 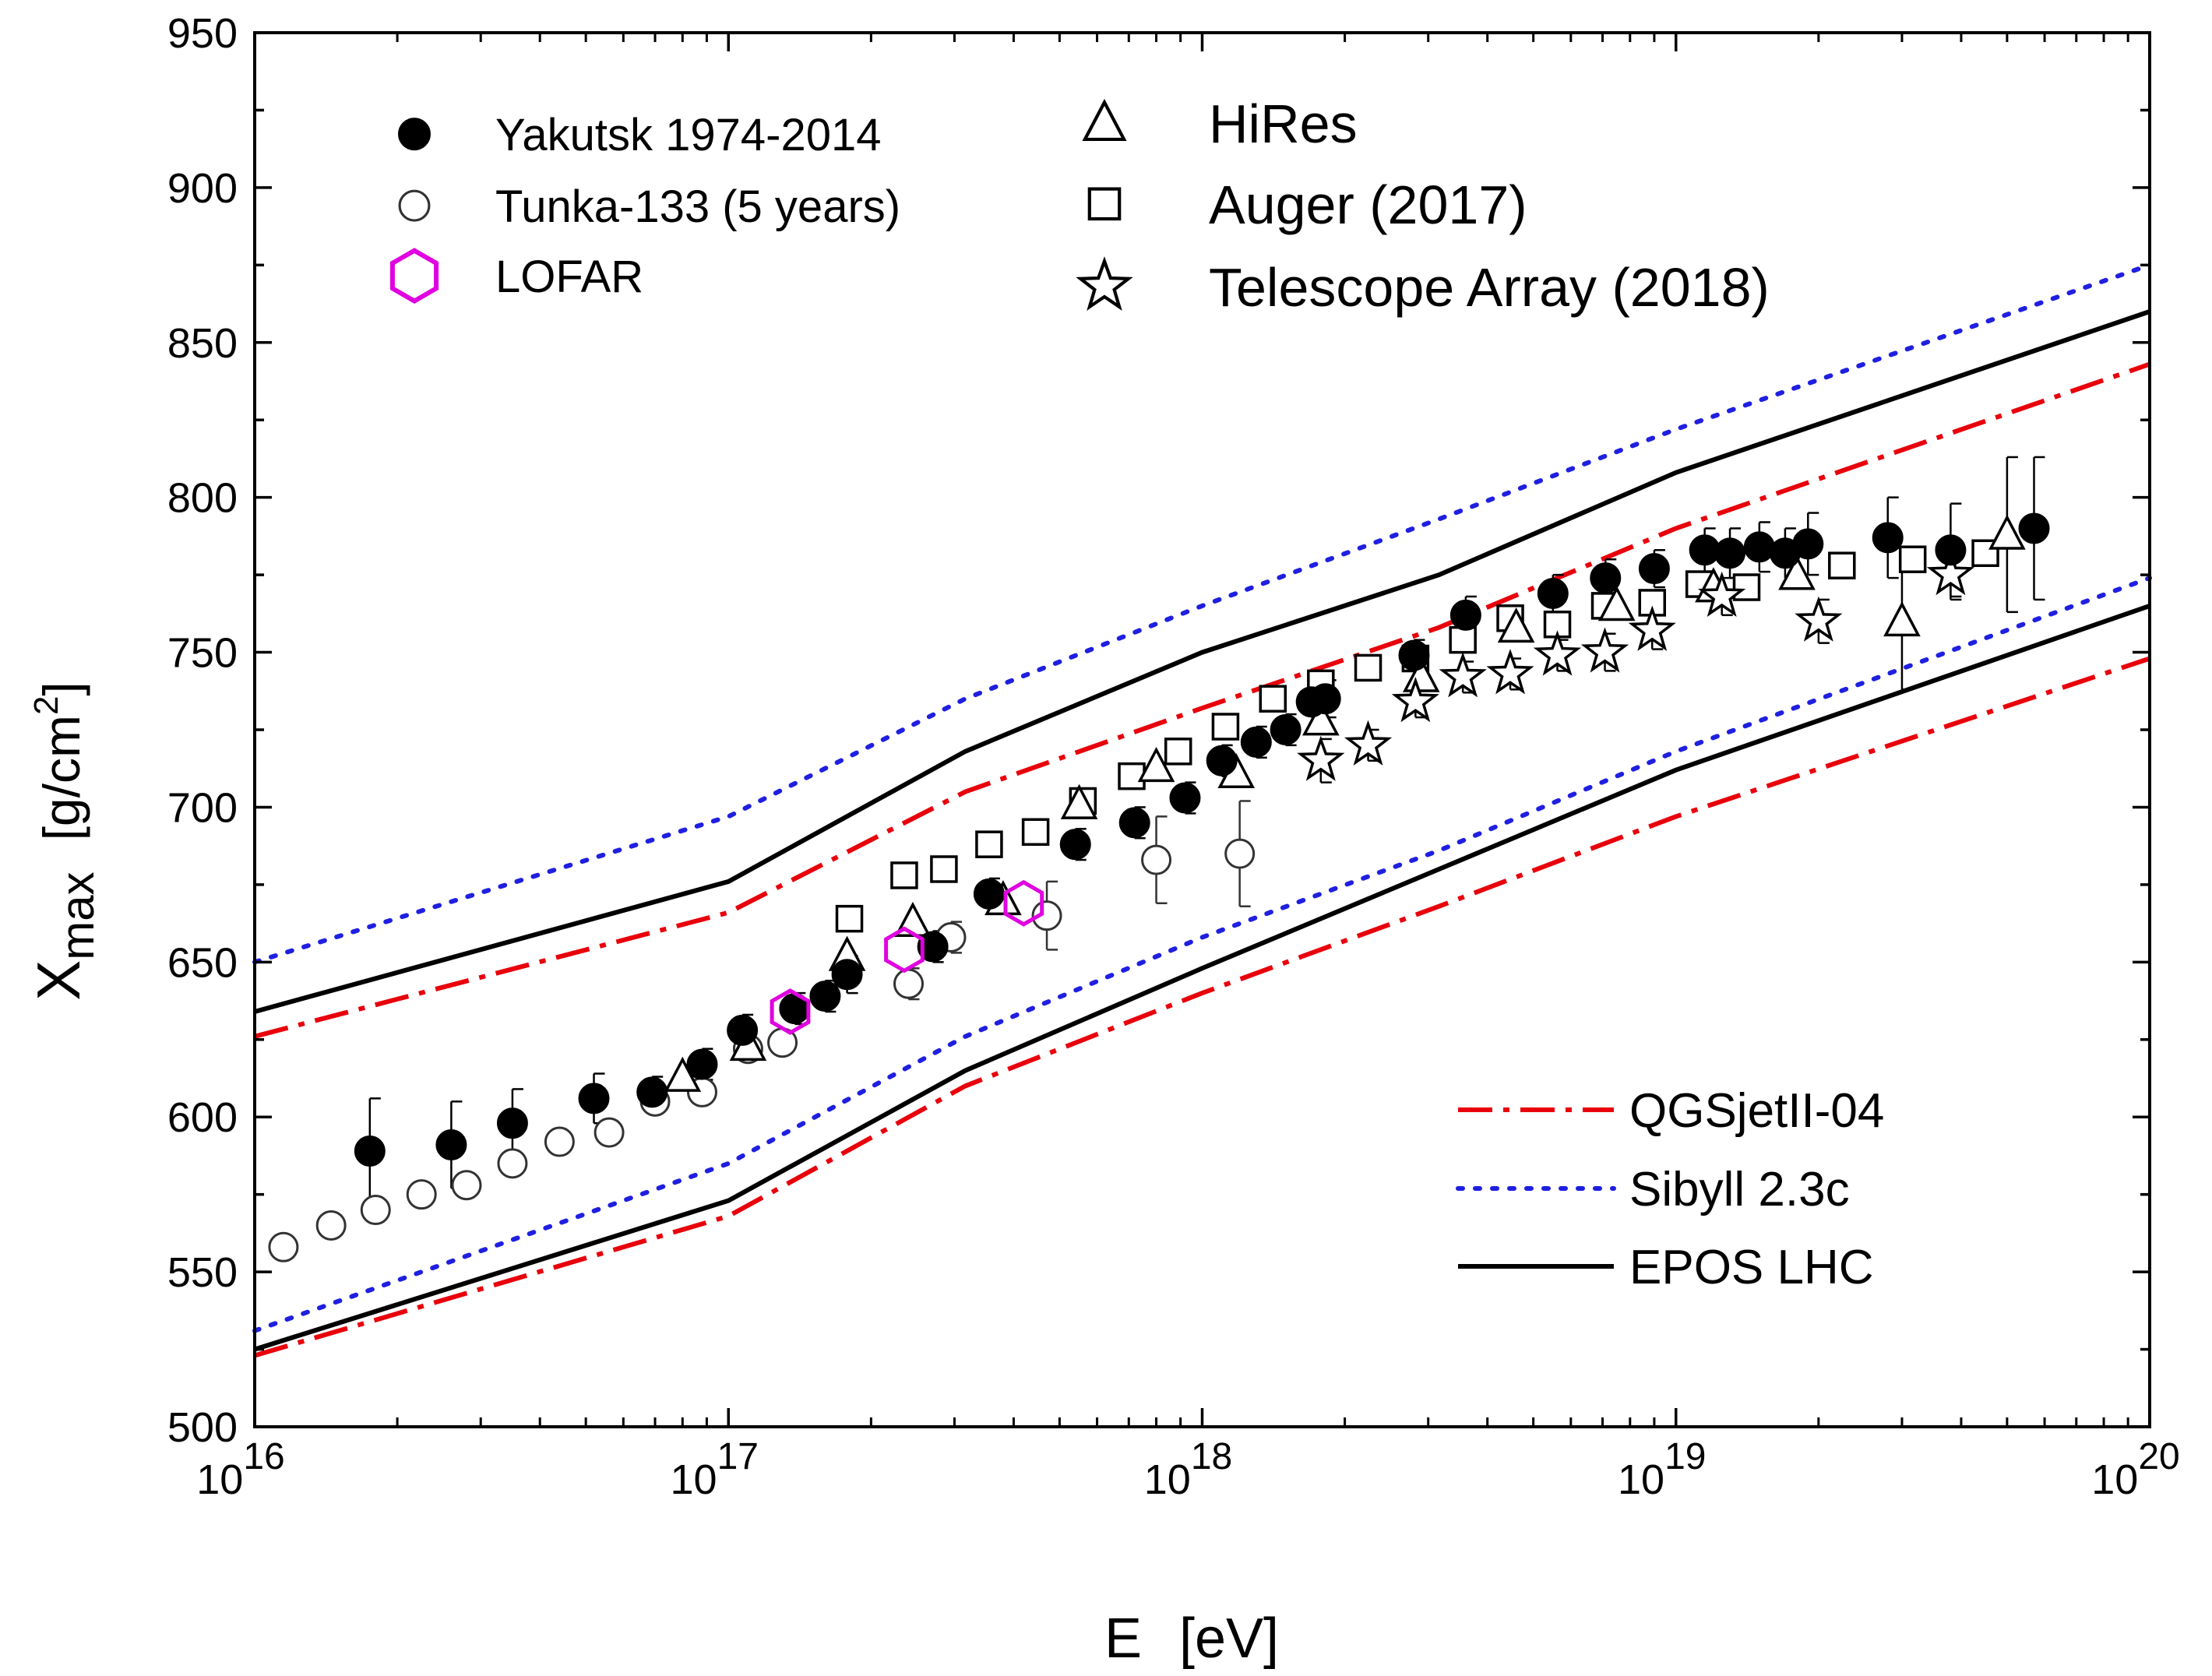 What do you see at coordinates (1123, 1638) in the screenshot?
I see `x-axis-title-main: E` at bounding box center [1123, 1638].